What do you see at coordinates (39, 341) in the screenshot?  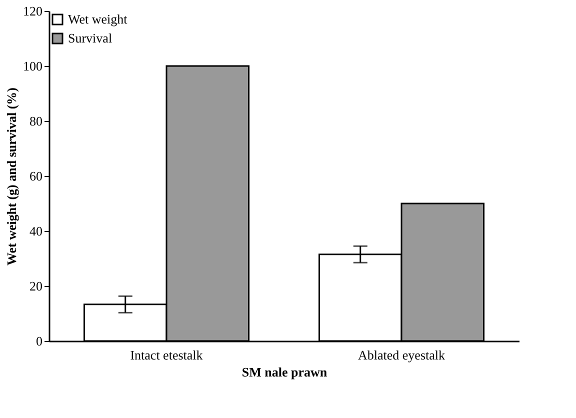 I see `y-tick-label: 0` at bounding box center [39, 341].